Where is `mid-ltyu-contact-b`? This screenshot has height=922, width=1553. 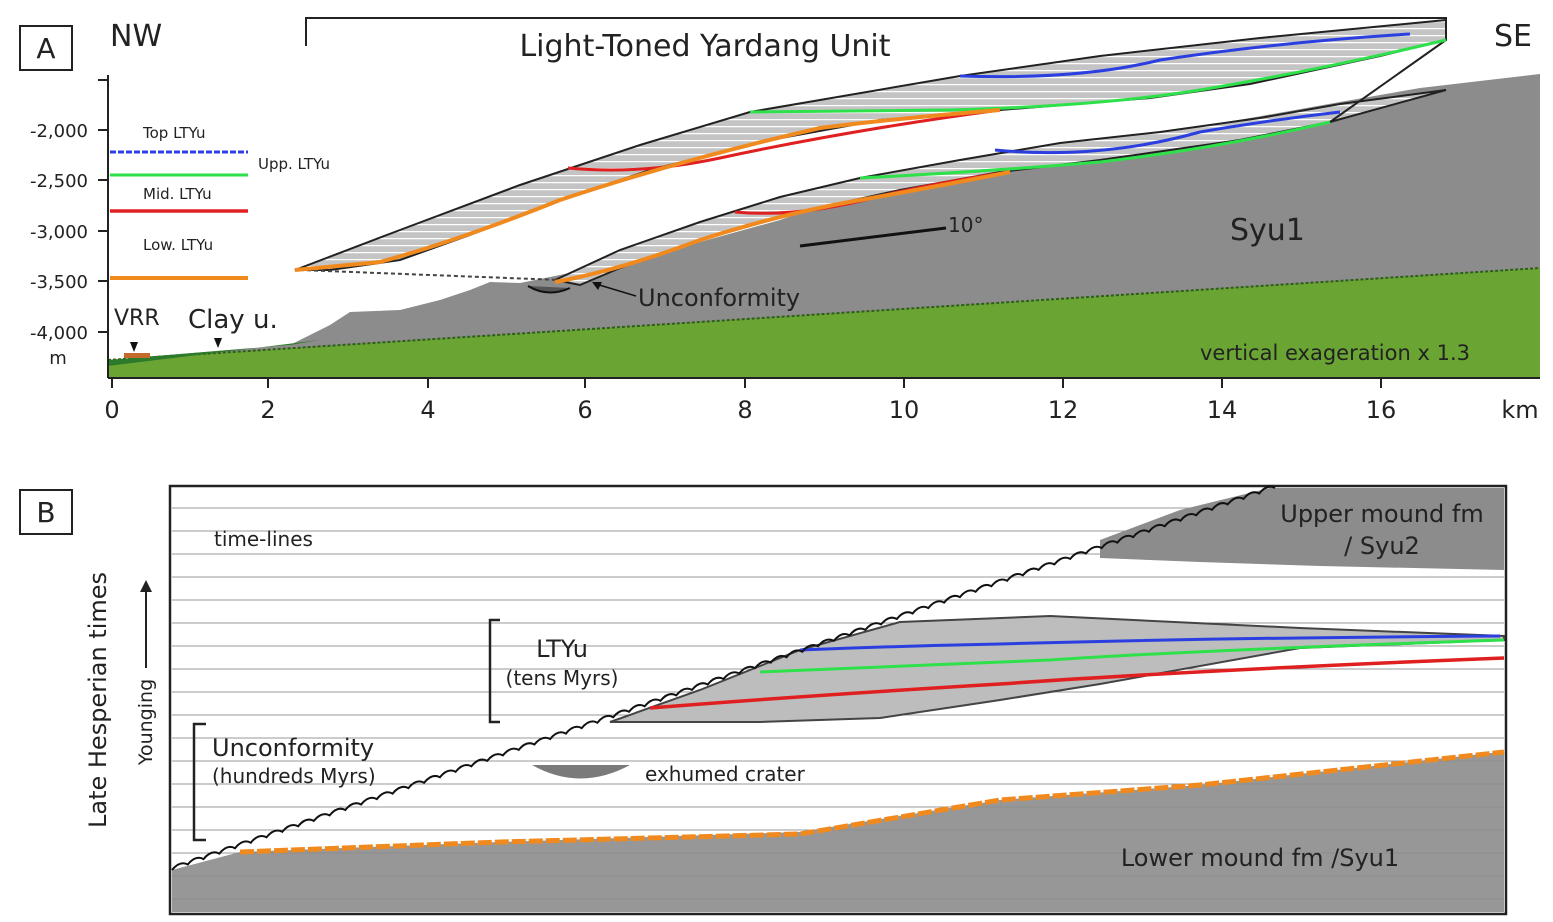
mid-ltyu-contact-b is located at coordinates (1077, 683).